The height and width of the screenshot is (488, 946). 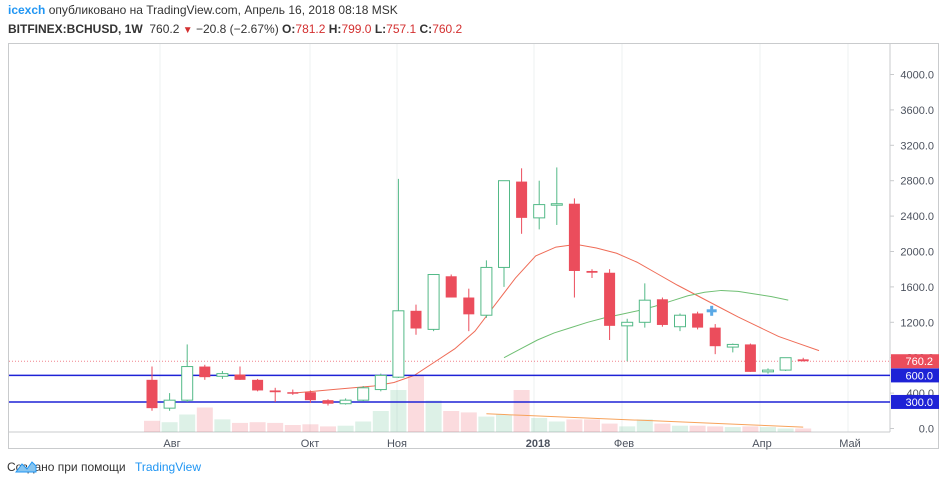 I want to click on footer: Создано при помощи TradingView, so click(x=104, y=467).